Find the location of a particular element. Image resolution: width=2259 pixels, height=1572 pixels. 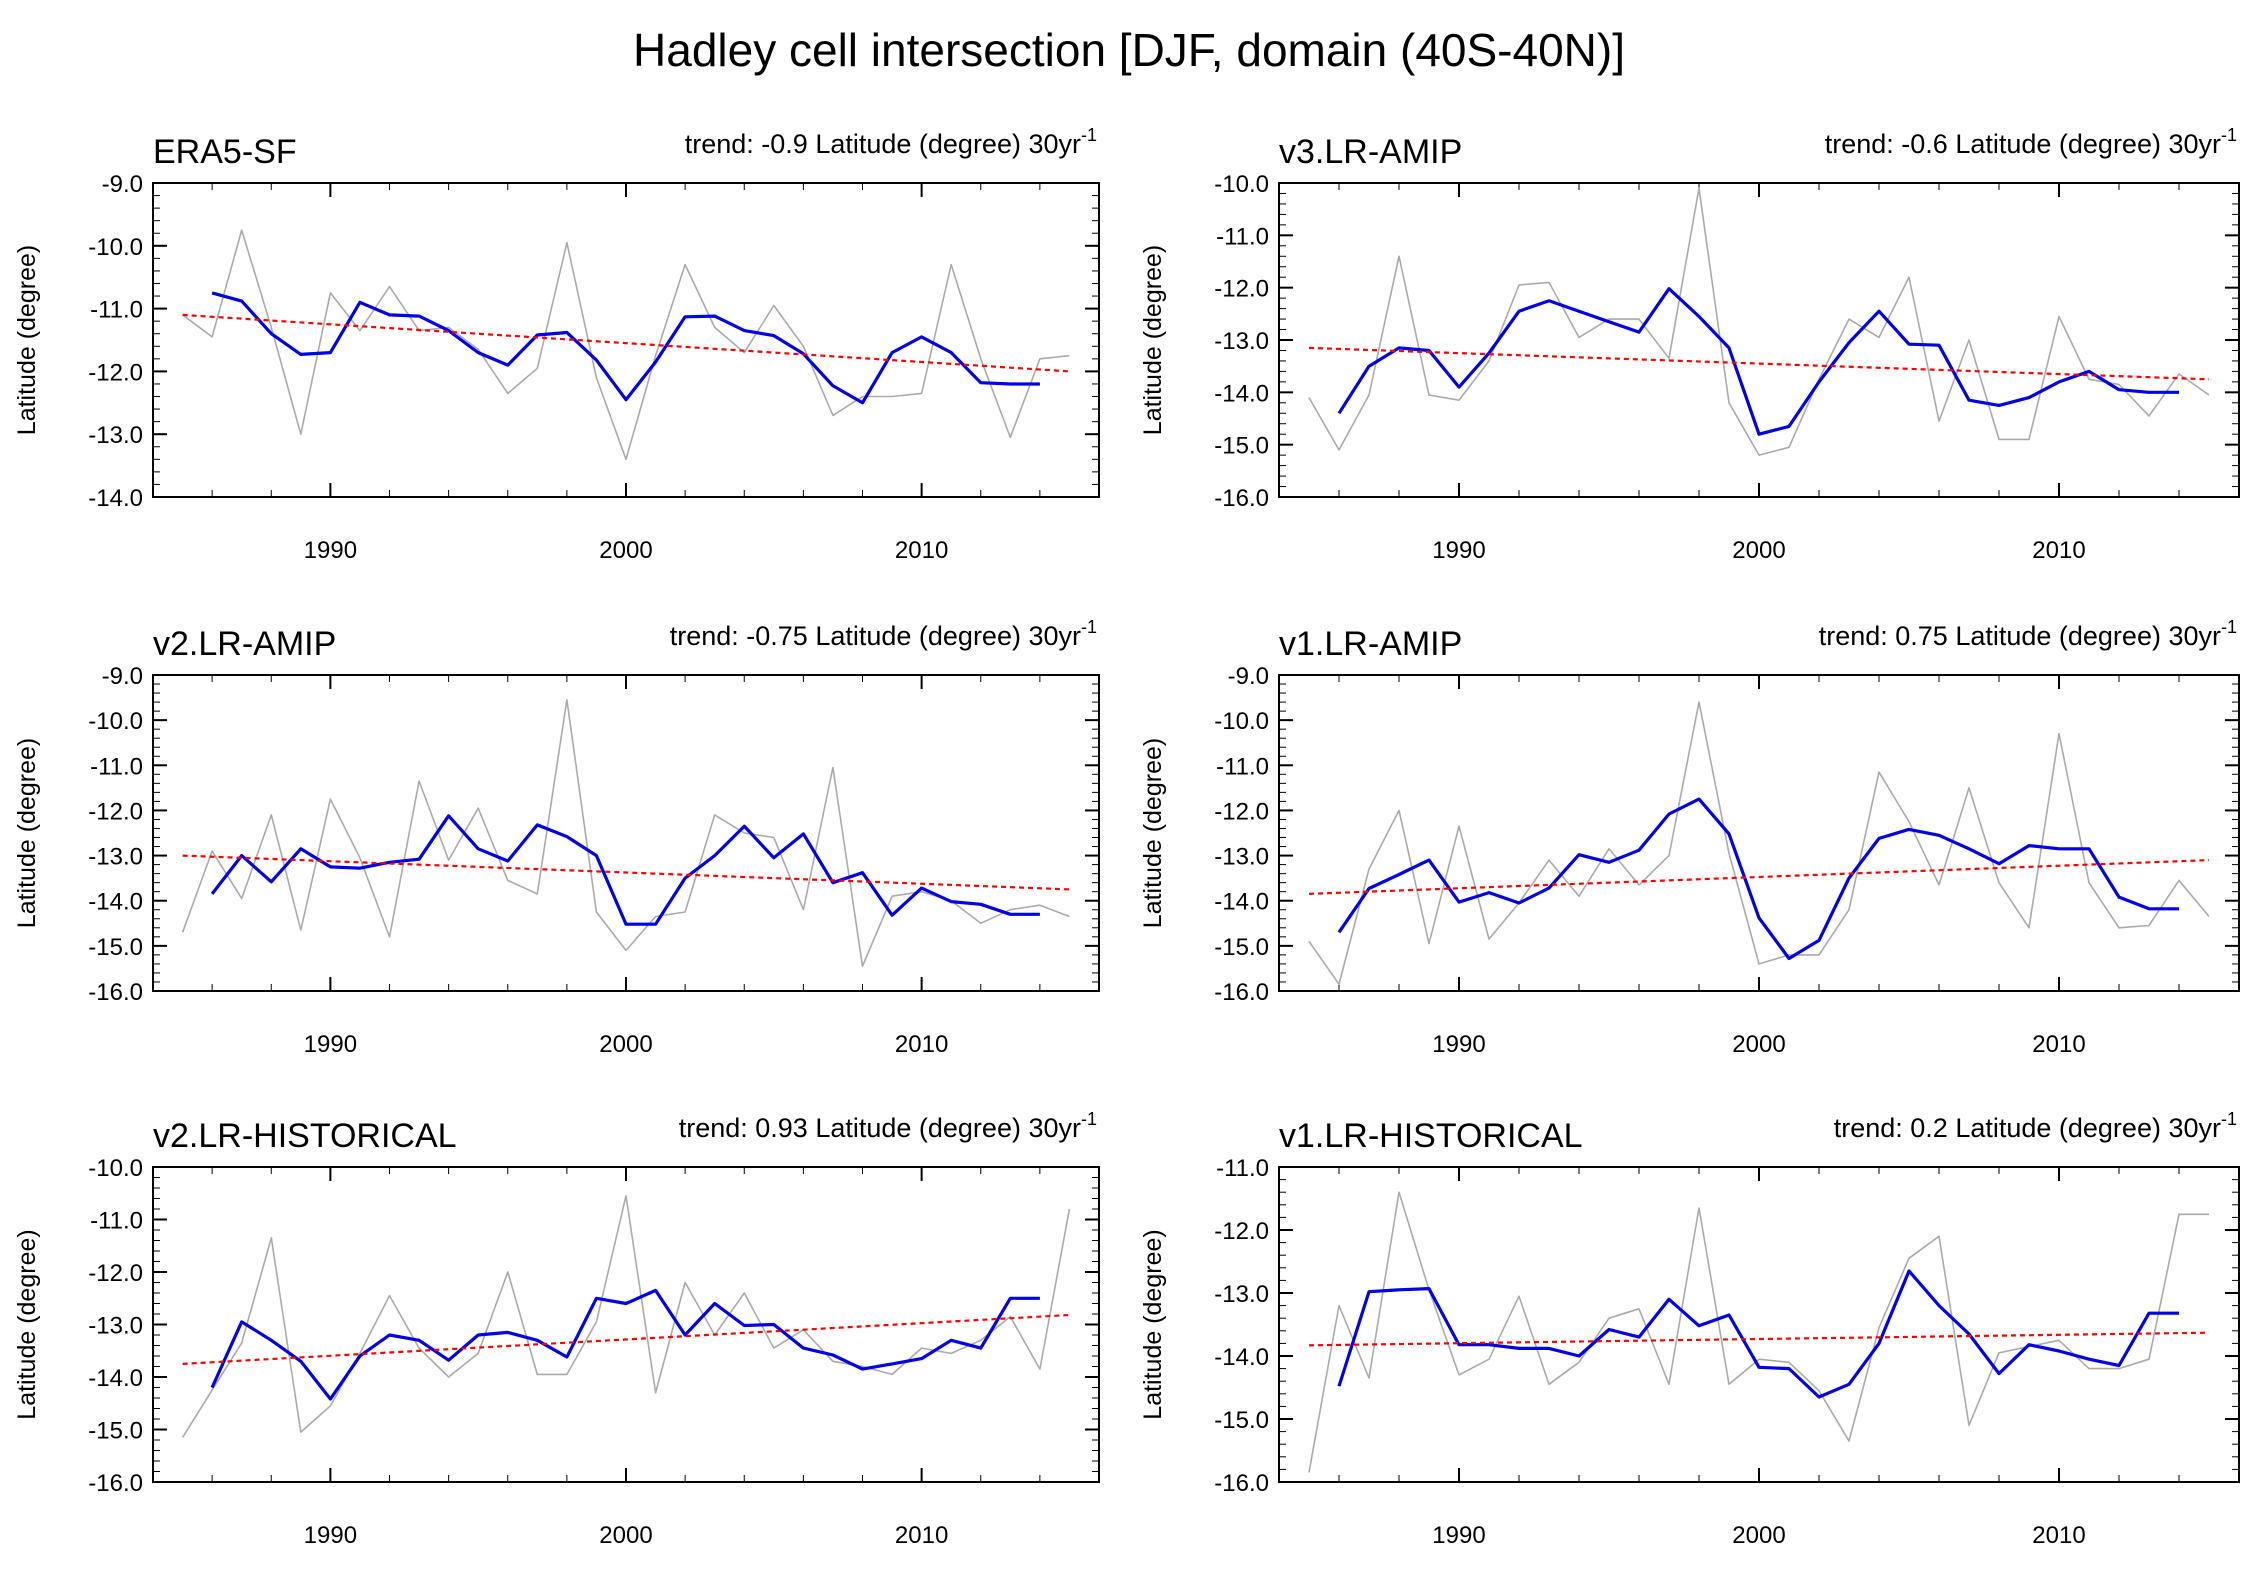

trend-label: trend: 0.75 Latitude (degree) 30yr-1 is located at coordinates (2028, 634).